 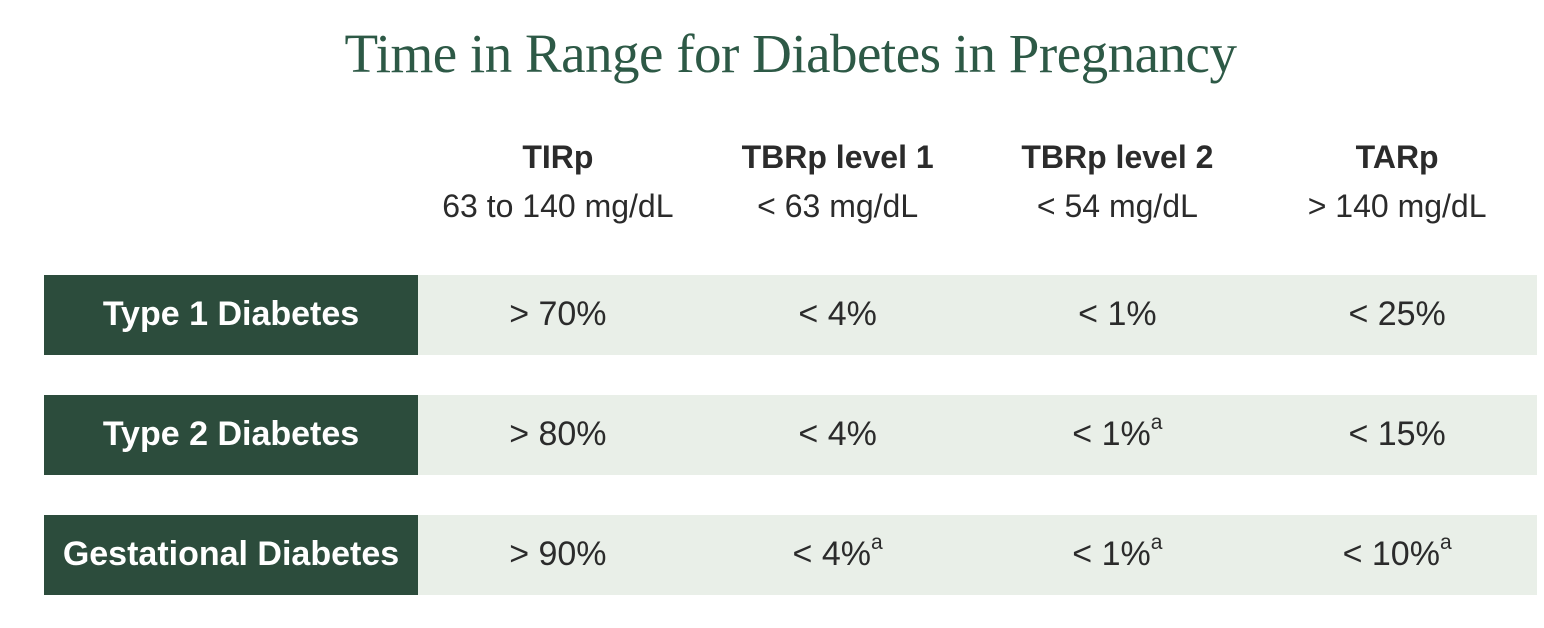 I want to click on cell-value: < 25%, so click(x=1397, y=314).